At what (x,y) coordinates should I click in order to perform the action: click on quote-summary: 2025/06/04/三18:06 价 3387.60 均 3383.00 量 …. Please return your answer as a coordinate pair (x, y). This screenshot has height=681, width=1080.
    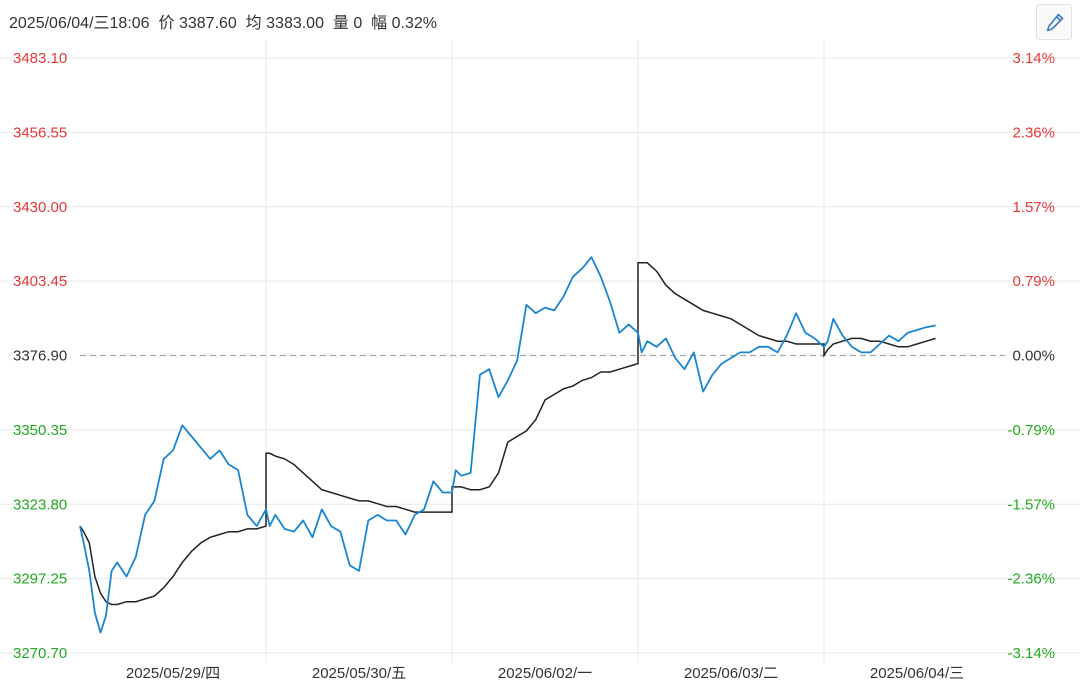
    Looking at the image, I should click on (223, 21).